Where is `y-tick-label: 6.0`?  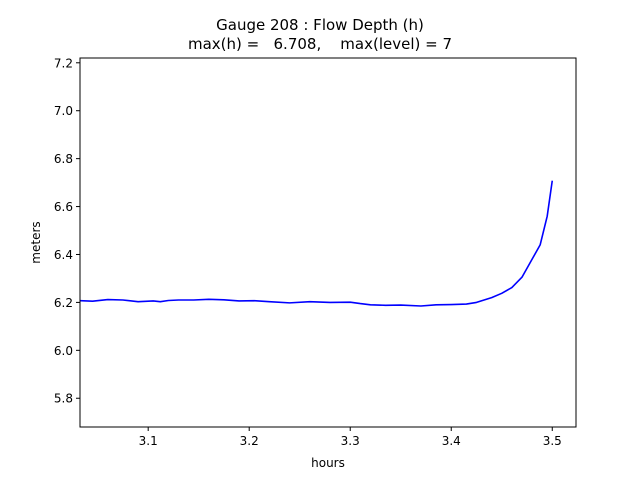
y-tick-label: 6.0 is located at coordinates (63, 351).